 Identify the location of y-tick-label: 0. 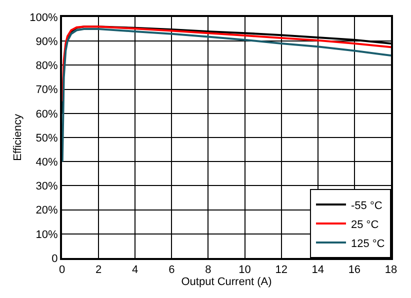
(55, 258).